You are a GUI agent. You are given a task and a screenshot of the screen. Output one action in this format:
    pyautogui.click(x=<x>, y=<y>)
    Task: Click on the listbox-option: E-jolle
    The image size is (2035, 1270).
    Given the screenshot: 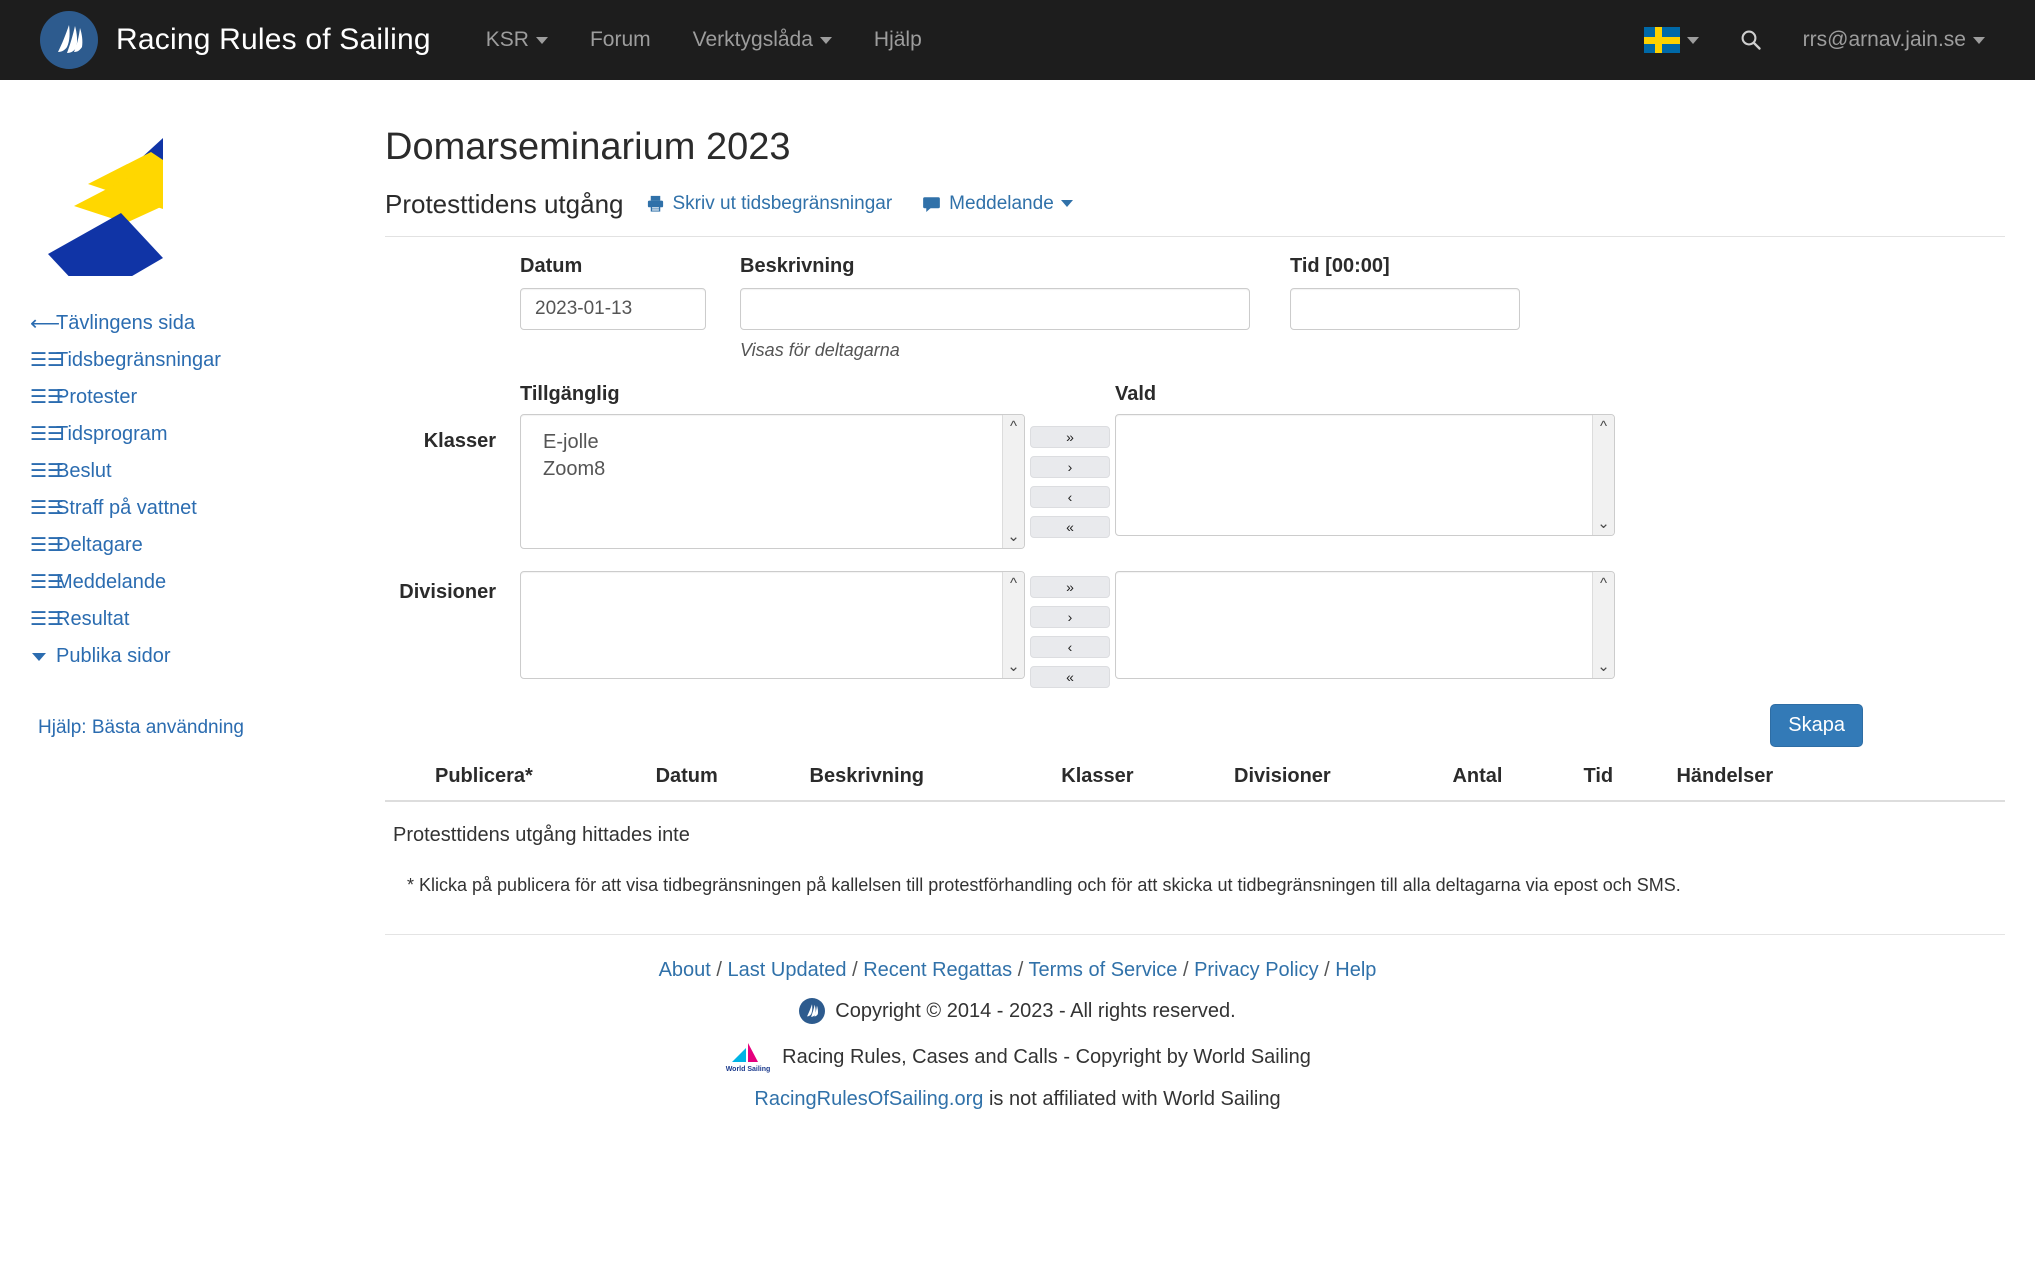 What is the action you would take?
    pyautogui.click(x=571, y=442)
    